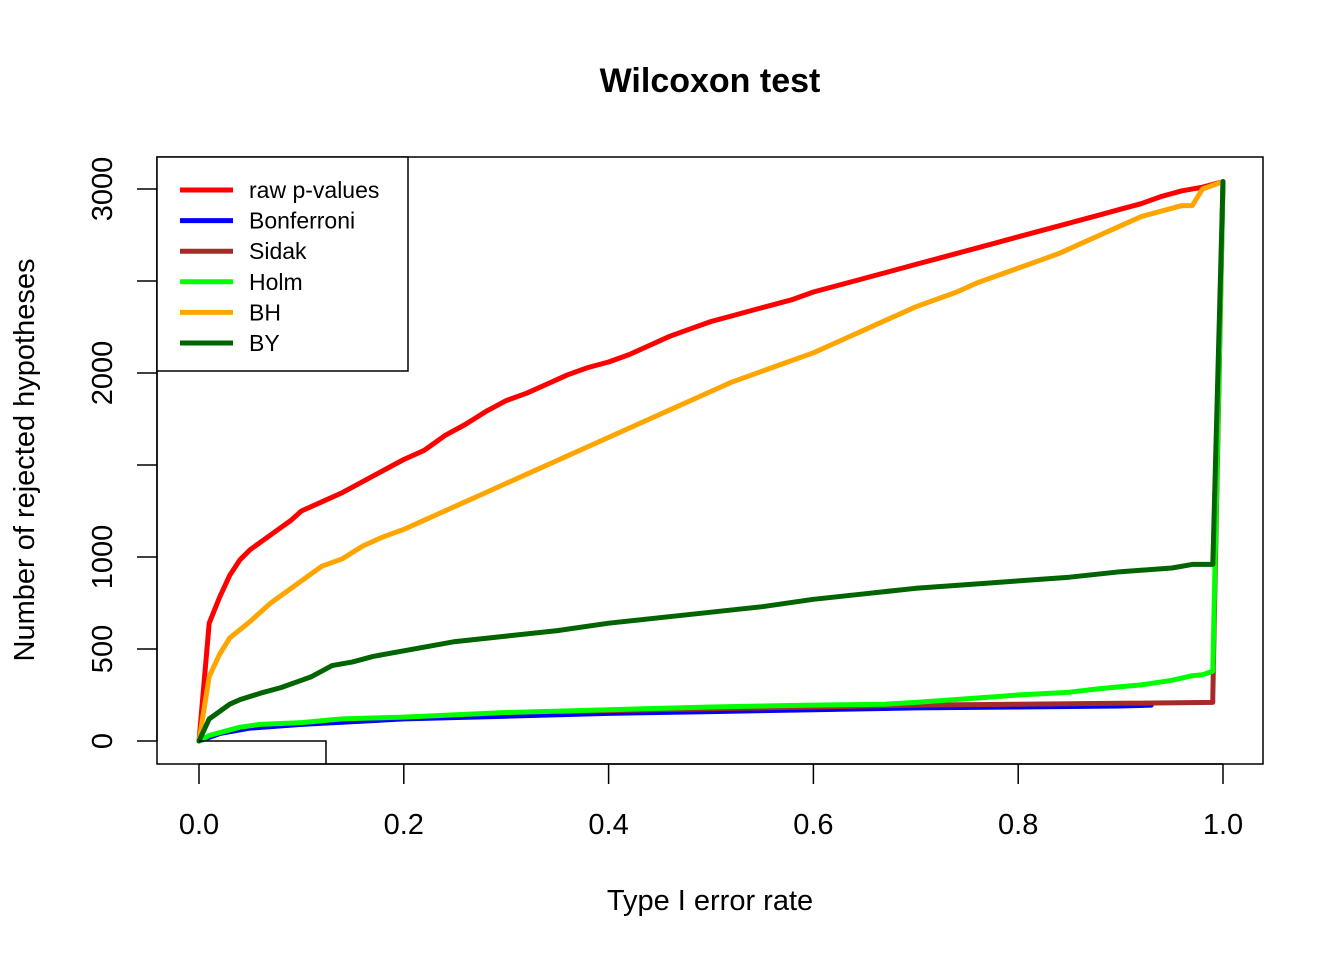 The height and width of the screenshot is (960, 1344). What do you see at coordinates (264, 343) in the screenshot?
I see `legend-label: BY` at bounding box center [264, 343].